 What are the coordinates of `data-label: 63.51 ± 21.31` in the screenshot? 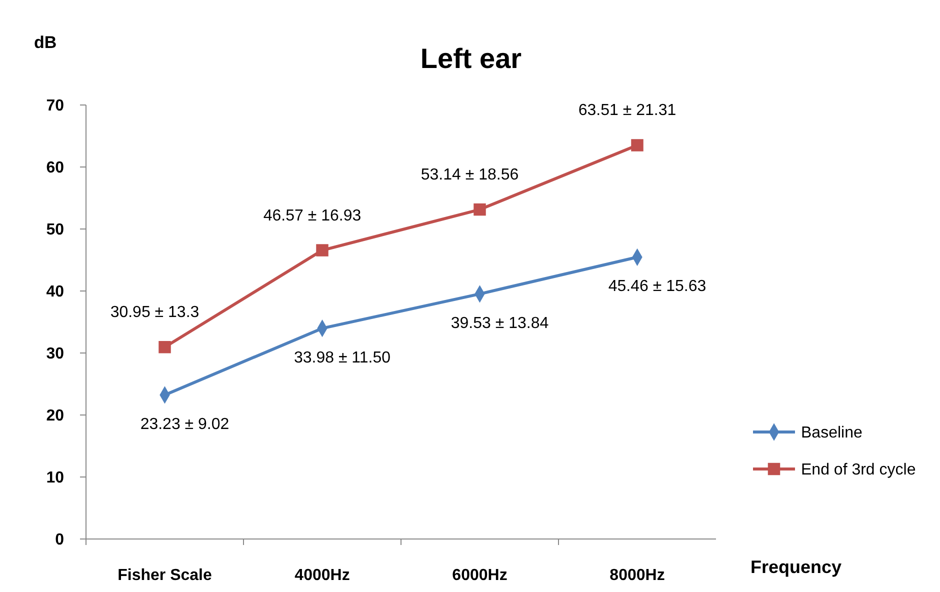 It's located at (627, 111).